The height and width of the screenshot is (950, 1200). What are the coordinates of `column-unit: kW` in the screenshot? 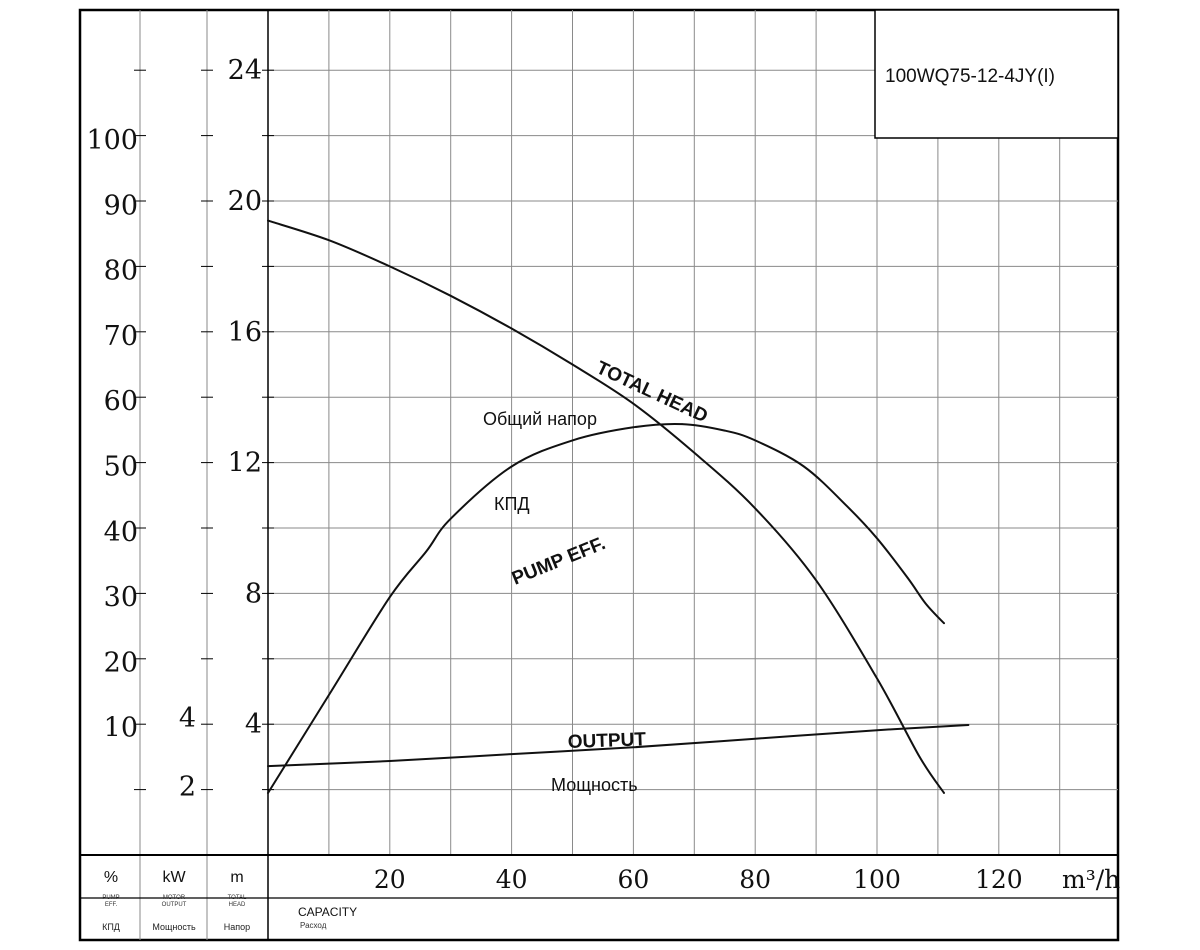 It's located at (174, 877).